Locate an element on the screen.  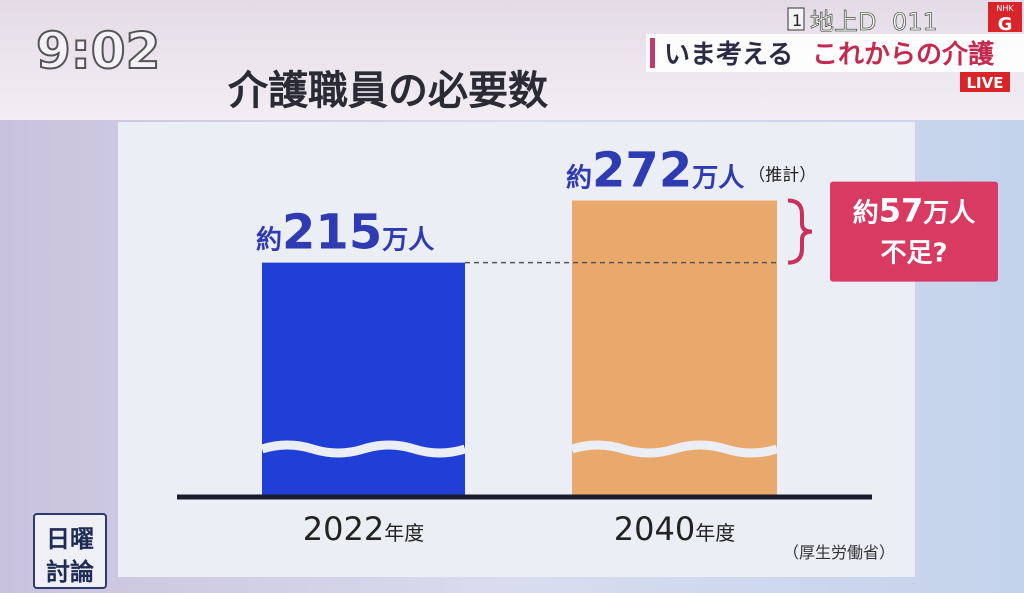
logo-box is located at coordinates (1005, 17).